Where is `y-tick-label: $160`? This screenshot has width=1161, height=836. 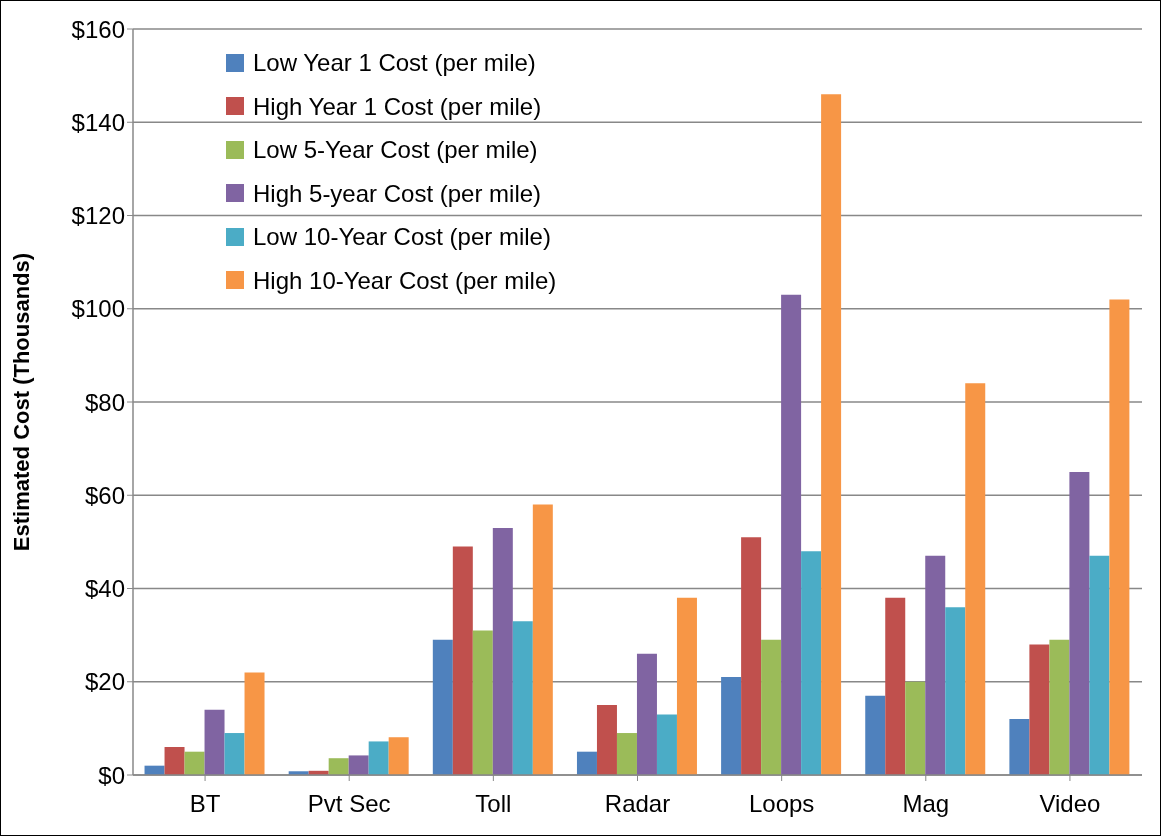
y-tick-label: $160 is located at coordinates (98, 29).